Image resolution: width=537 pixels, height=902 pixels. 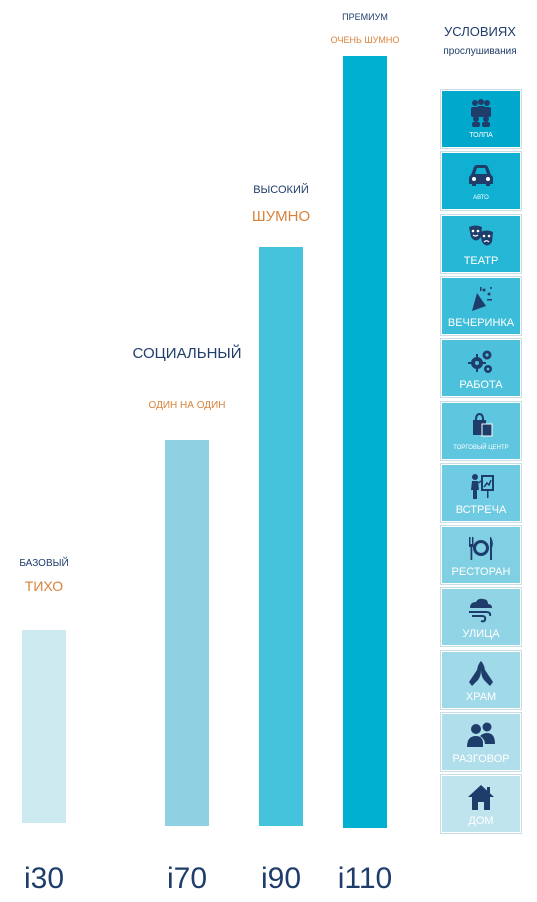 What do you see at coordinates (44, 586) in the screenshot?
I see `noise-level-label-i30: ТИХО` at bounding box center [44, 586].